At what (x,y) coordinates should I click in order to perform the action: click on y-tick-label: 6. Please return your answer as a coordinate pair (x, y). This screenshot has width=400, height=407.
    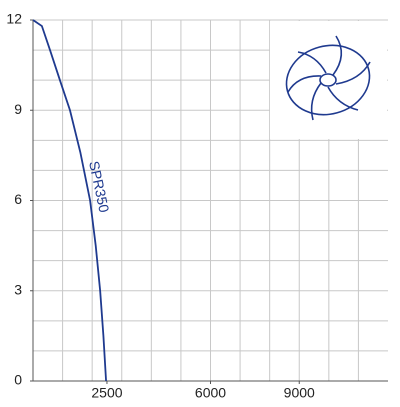
    Looking at the image, I should click on (18, 199).